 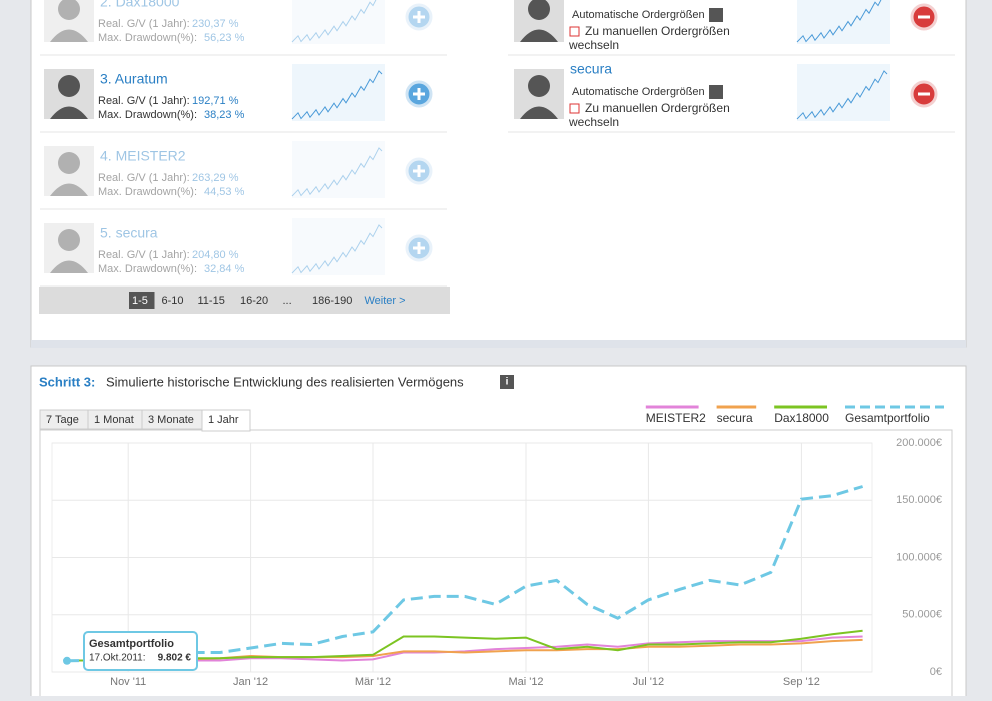 I want to click on page-link: 11-15, so click(x=211, y=301).